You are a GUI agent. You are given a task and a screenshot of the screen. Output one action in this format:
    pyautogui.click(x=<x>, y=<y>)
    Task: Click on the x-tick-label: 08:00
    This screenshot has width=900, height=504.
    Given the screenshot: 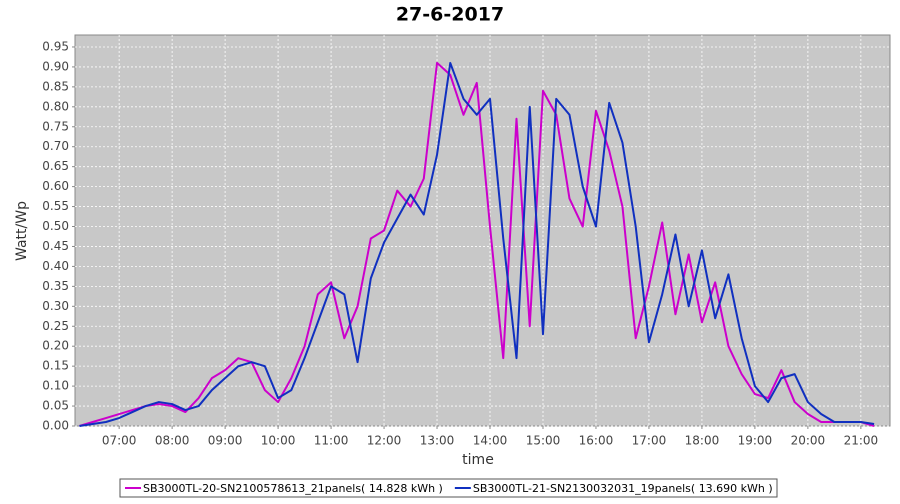 What is the action you would take?
    pyautogui.click(x=172, y=441)
    